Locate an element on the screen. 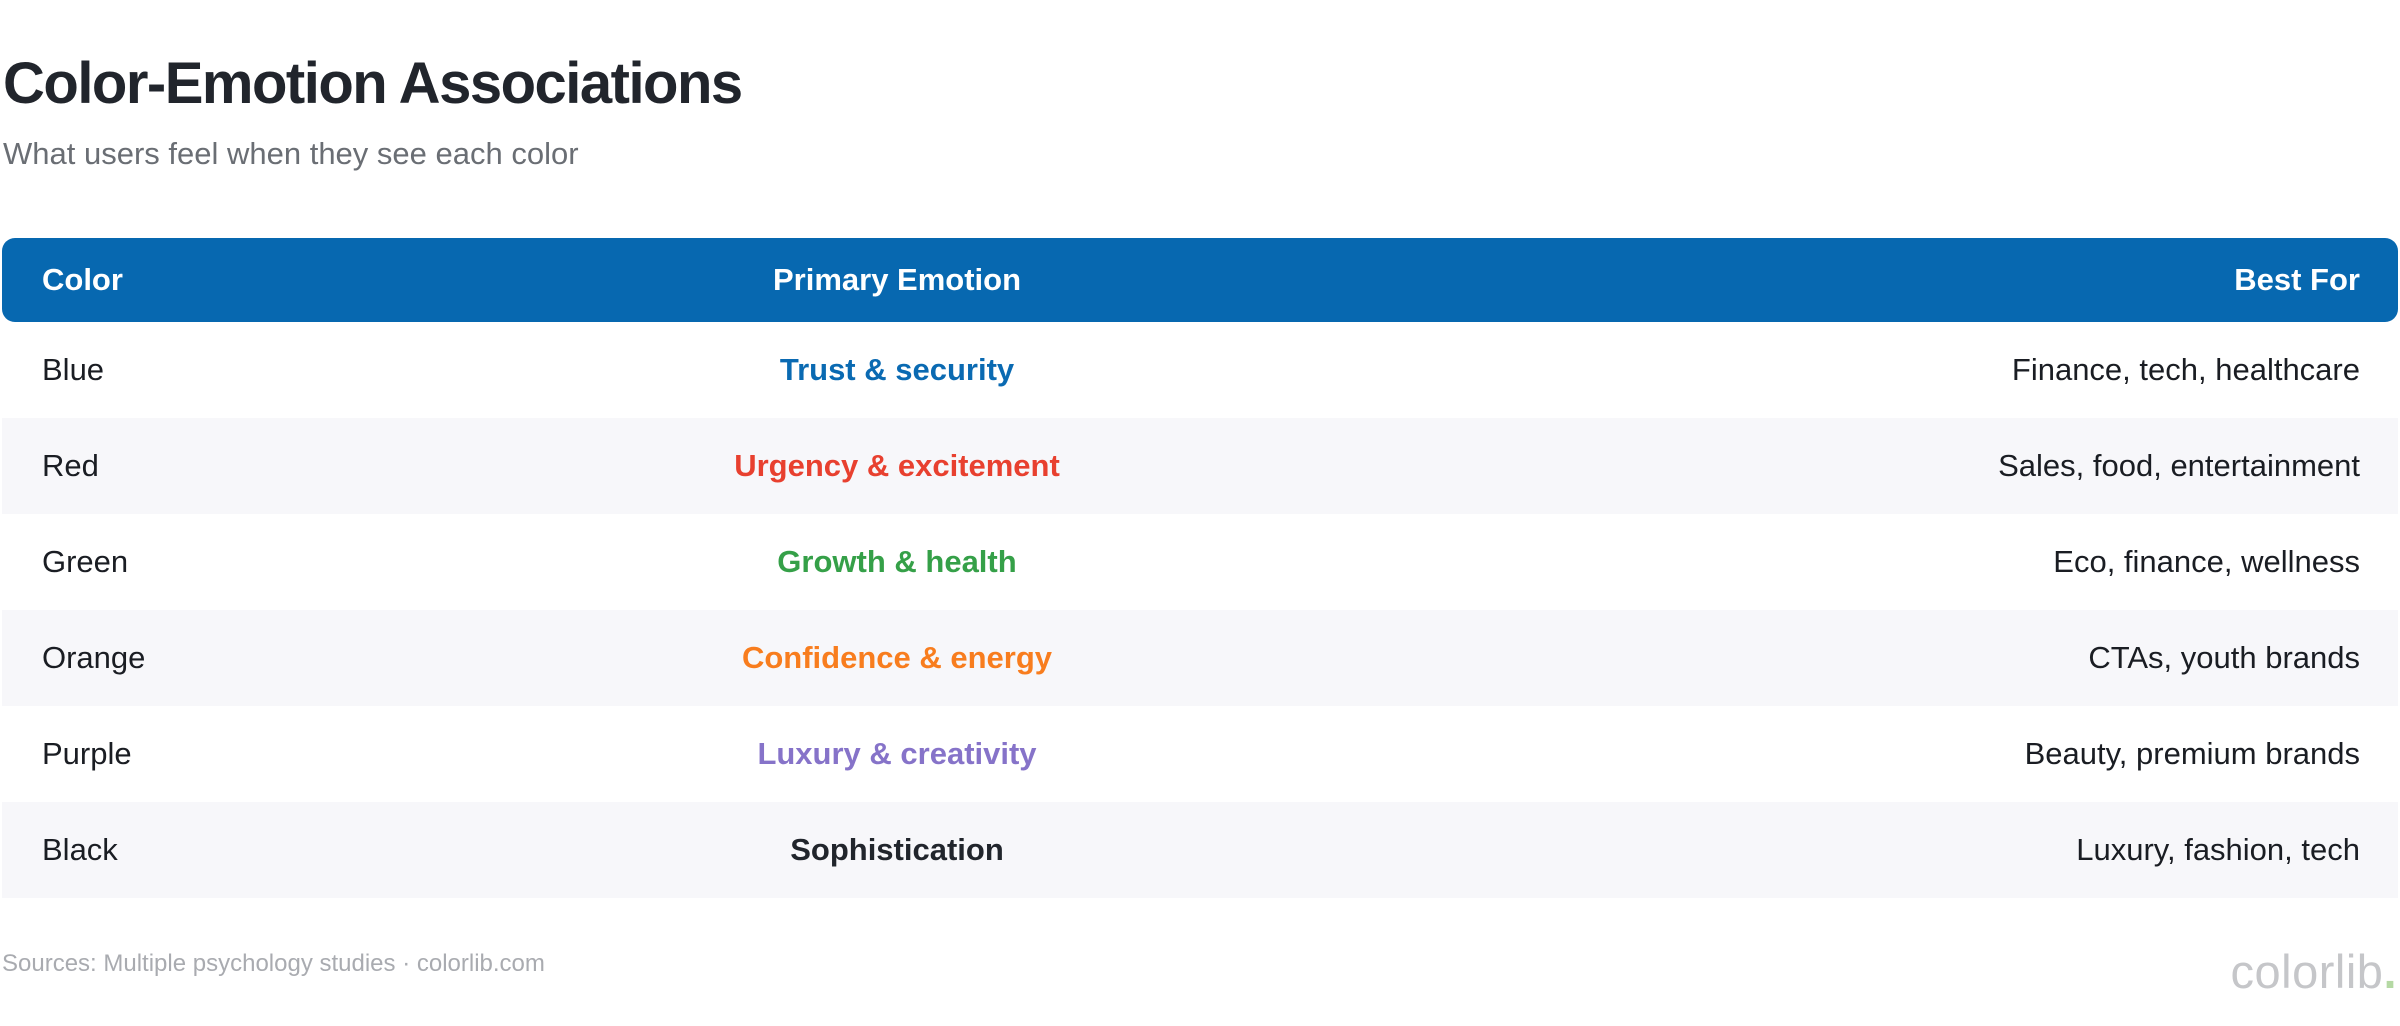 The width and height of the screenshot is (2400, 1026). page-title: Color-Emotion Associations is located at coordinates (373, 83).